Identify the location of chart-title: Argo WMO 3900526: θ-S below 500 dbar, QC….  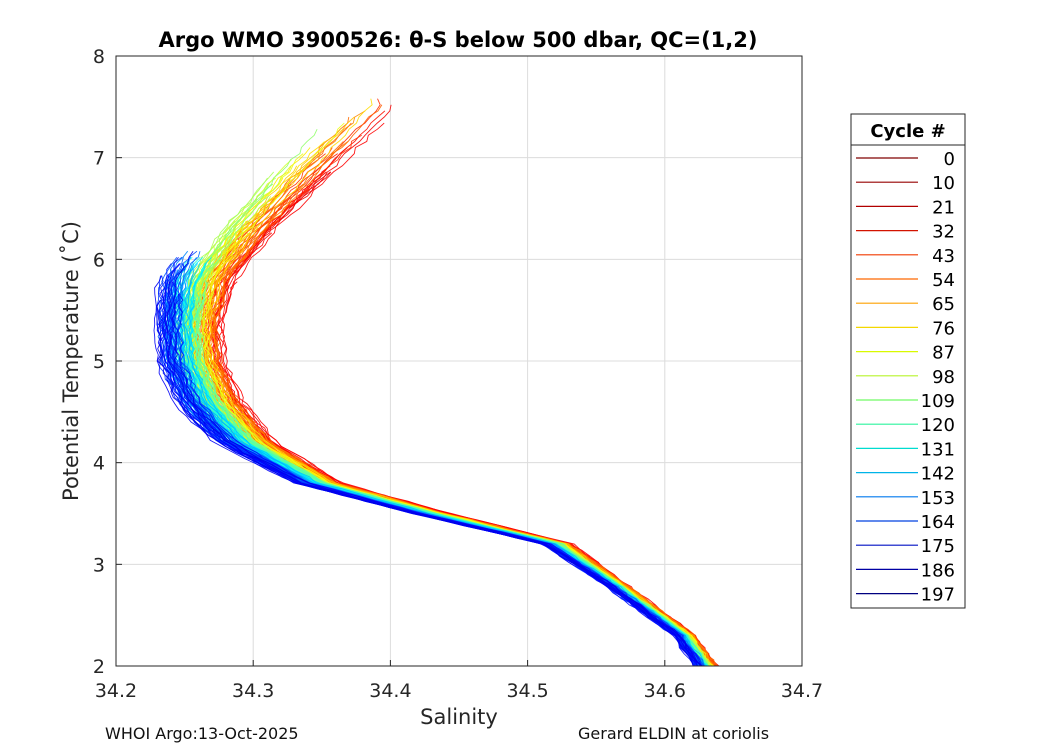
(458, 40).